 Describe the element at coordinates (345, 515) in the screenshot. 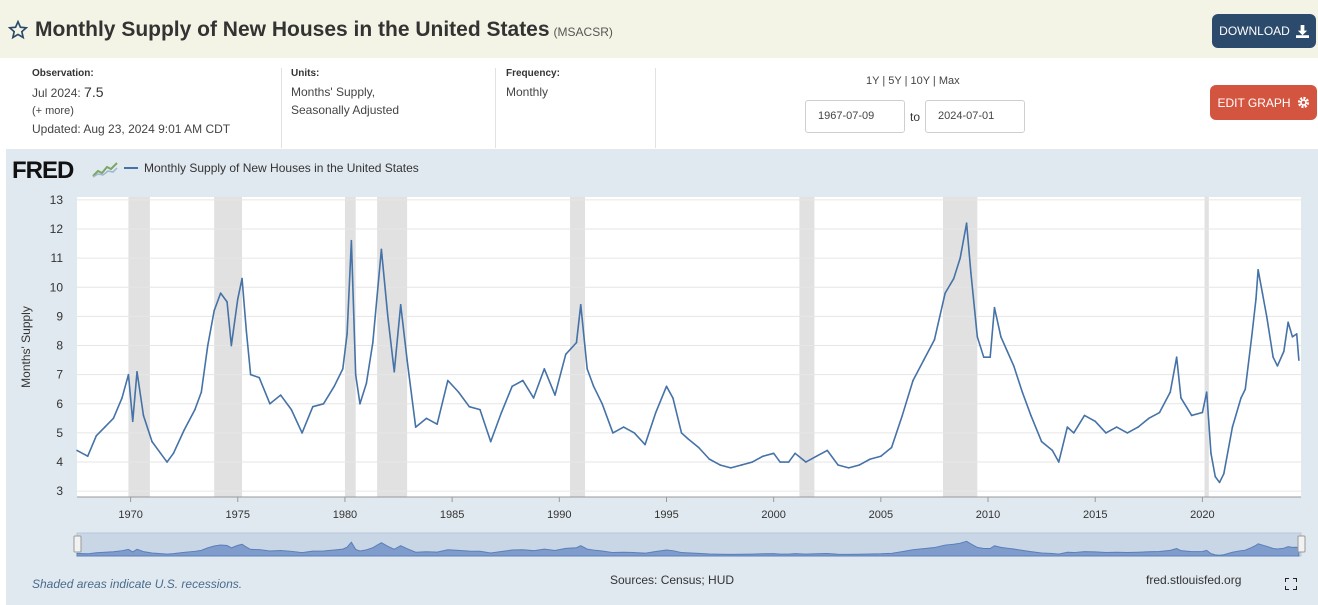

I see `x-tick-label: 1980` at that location.